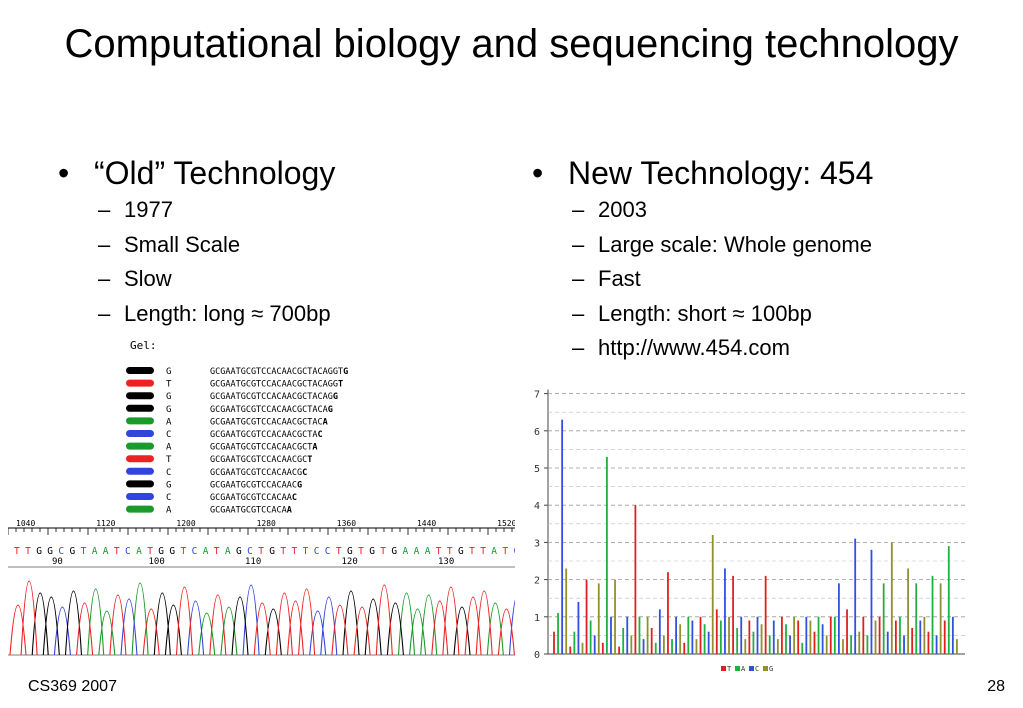  What do you see at coordinates (537, 432) in the screenshot?
I see `y-tick-label: 6` at bounding box center [537, 432].